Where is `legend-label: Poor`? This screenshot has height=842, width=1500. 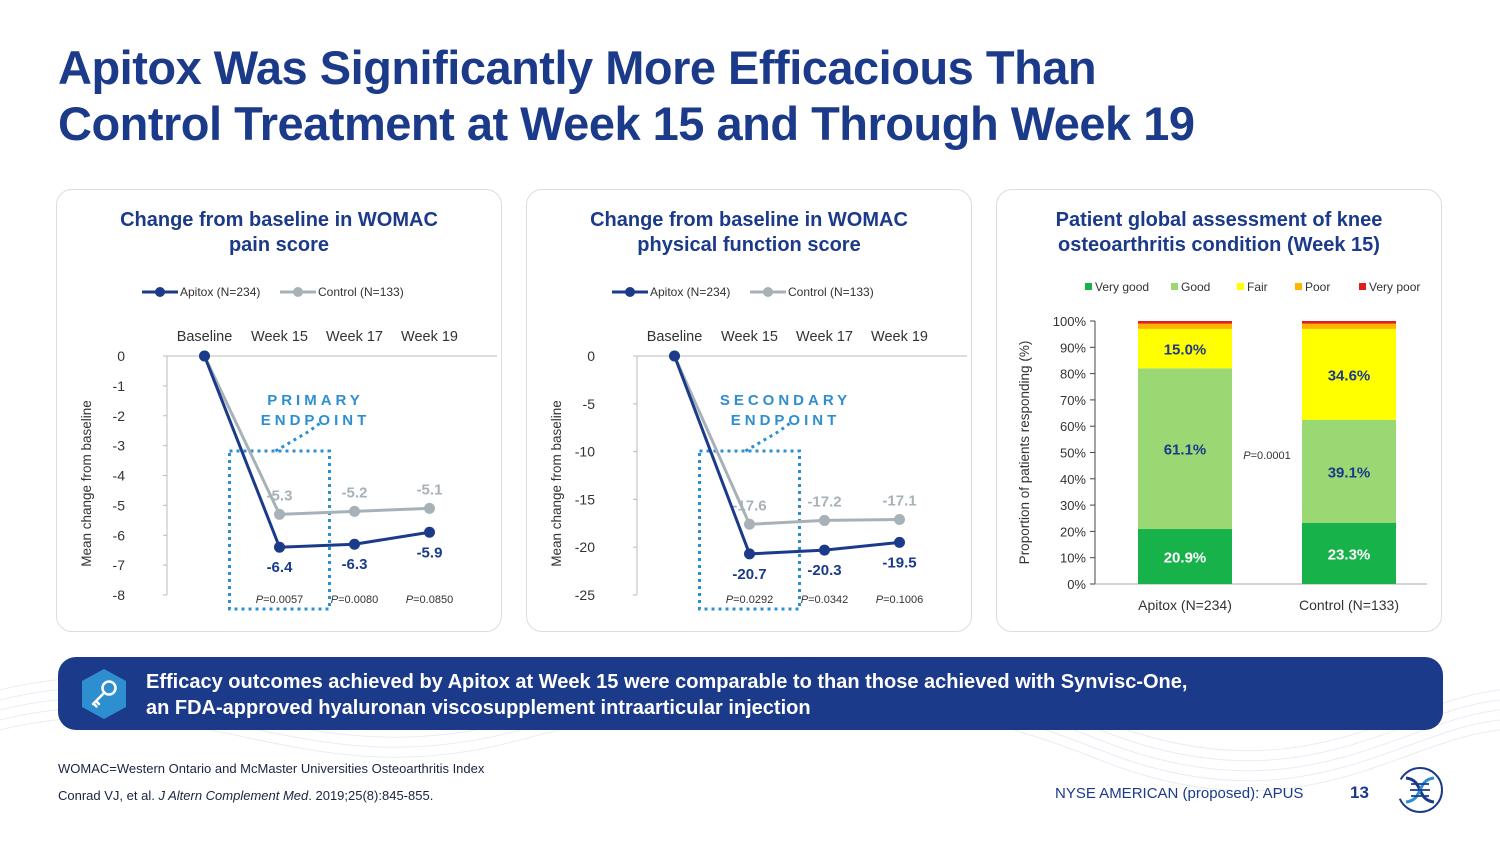 legend-label: Poor is located at coordinates (1317, 287).